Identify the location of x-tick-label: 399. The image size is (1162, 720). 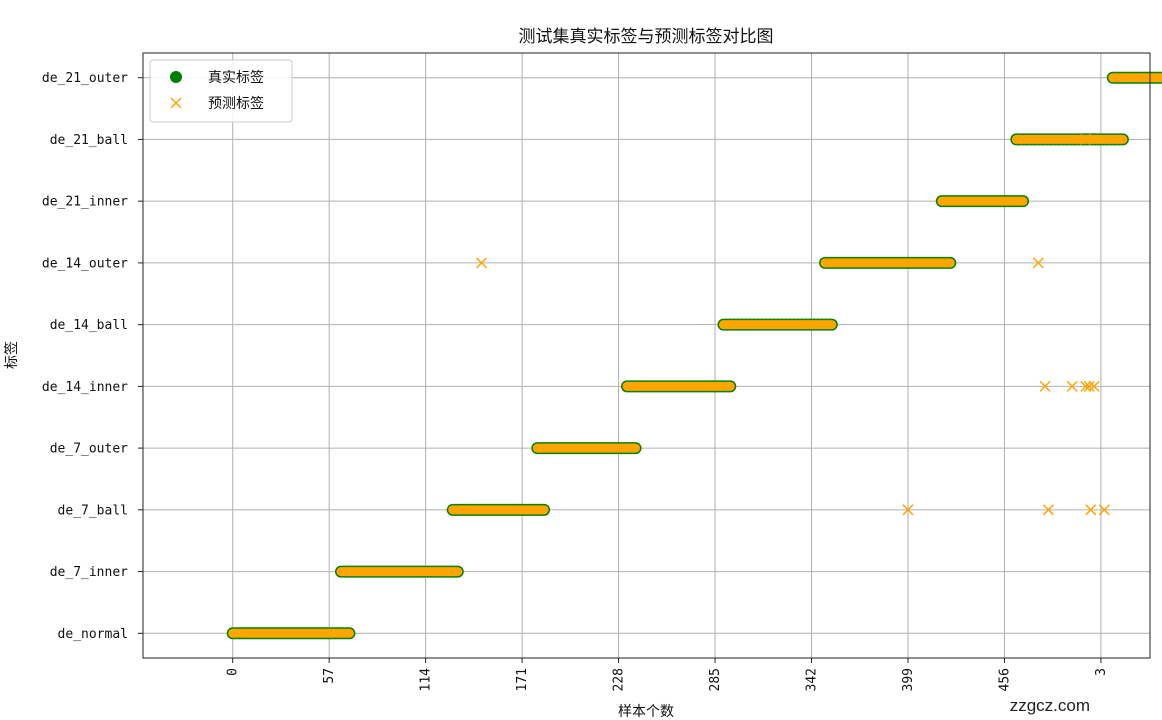
(908, 679).